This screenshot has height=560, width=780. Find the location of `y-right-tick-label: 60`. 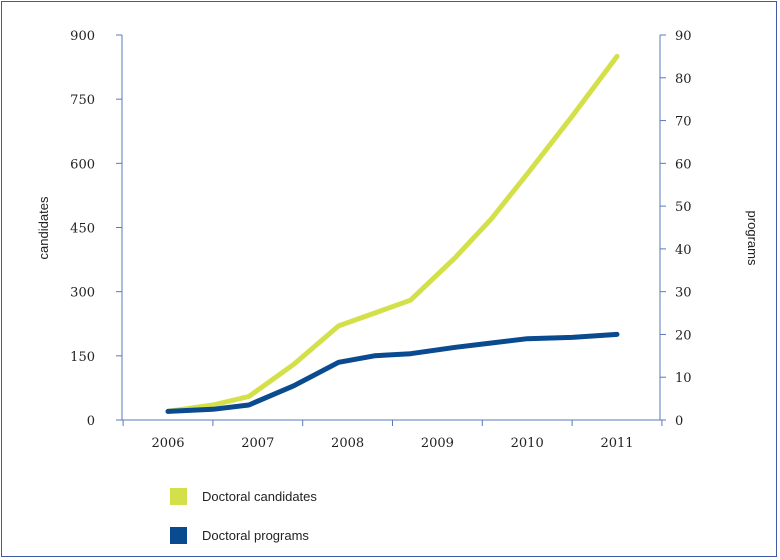

y-right-tick-label: 60 is located at coordinates (683, 164).